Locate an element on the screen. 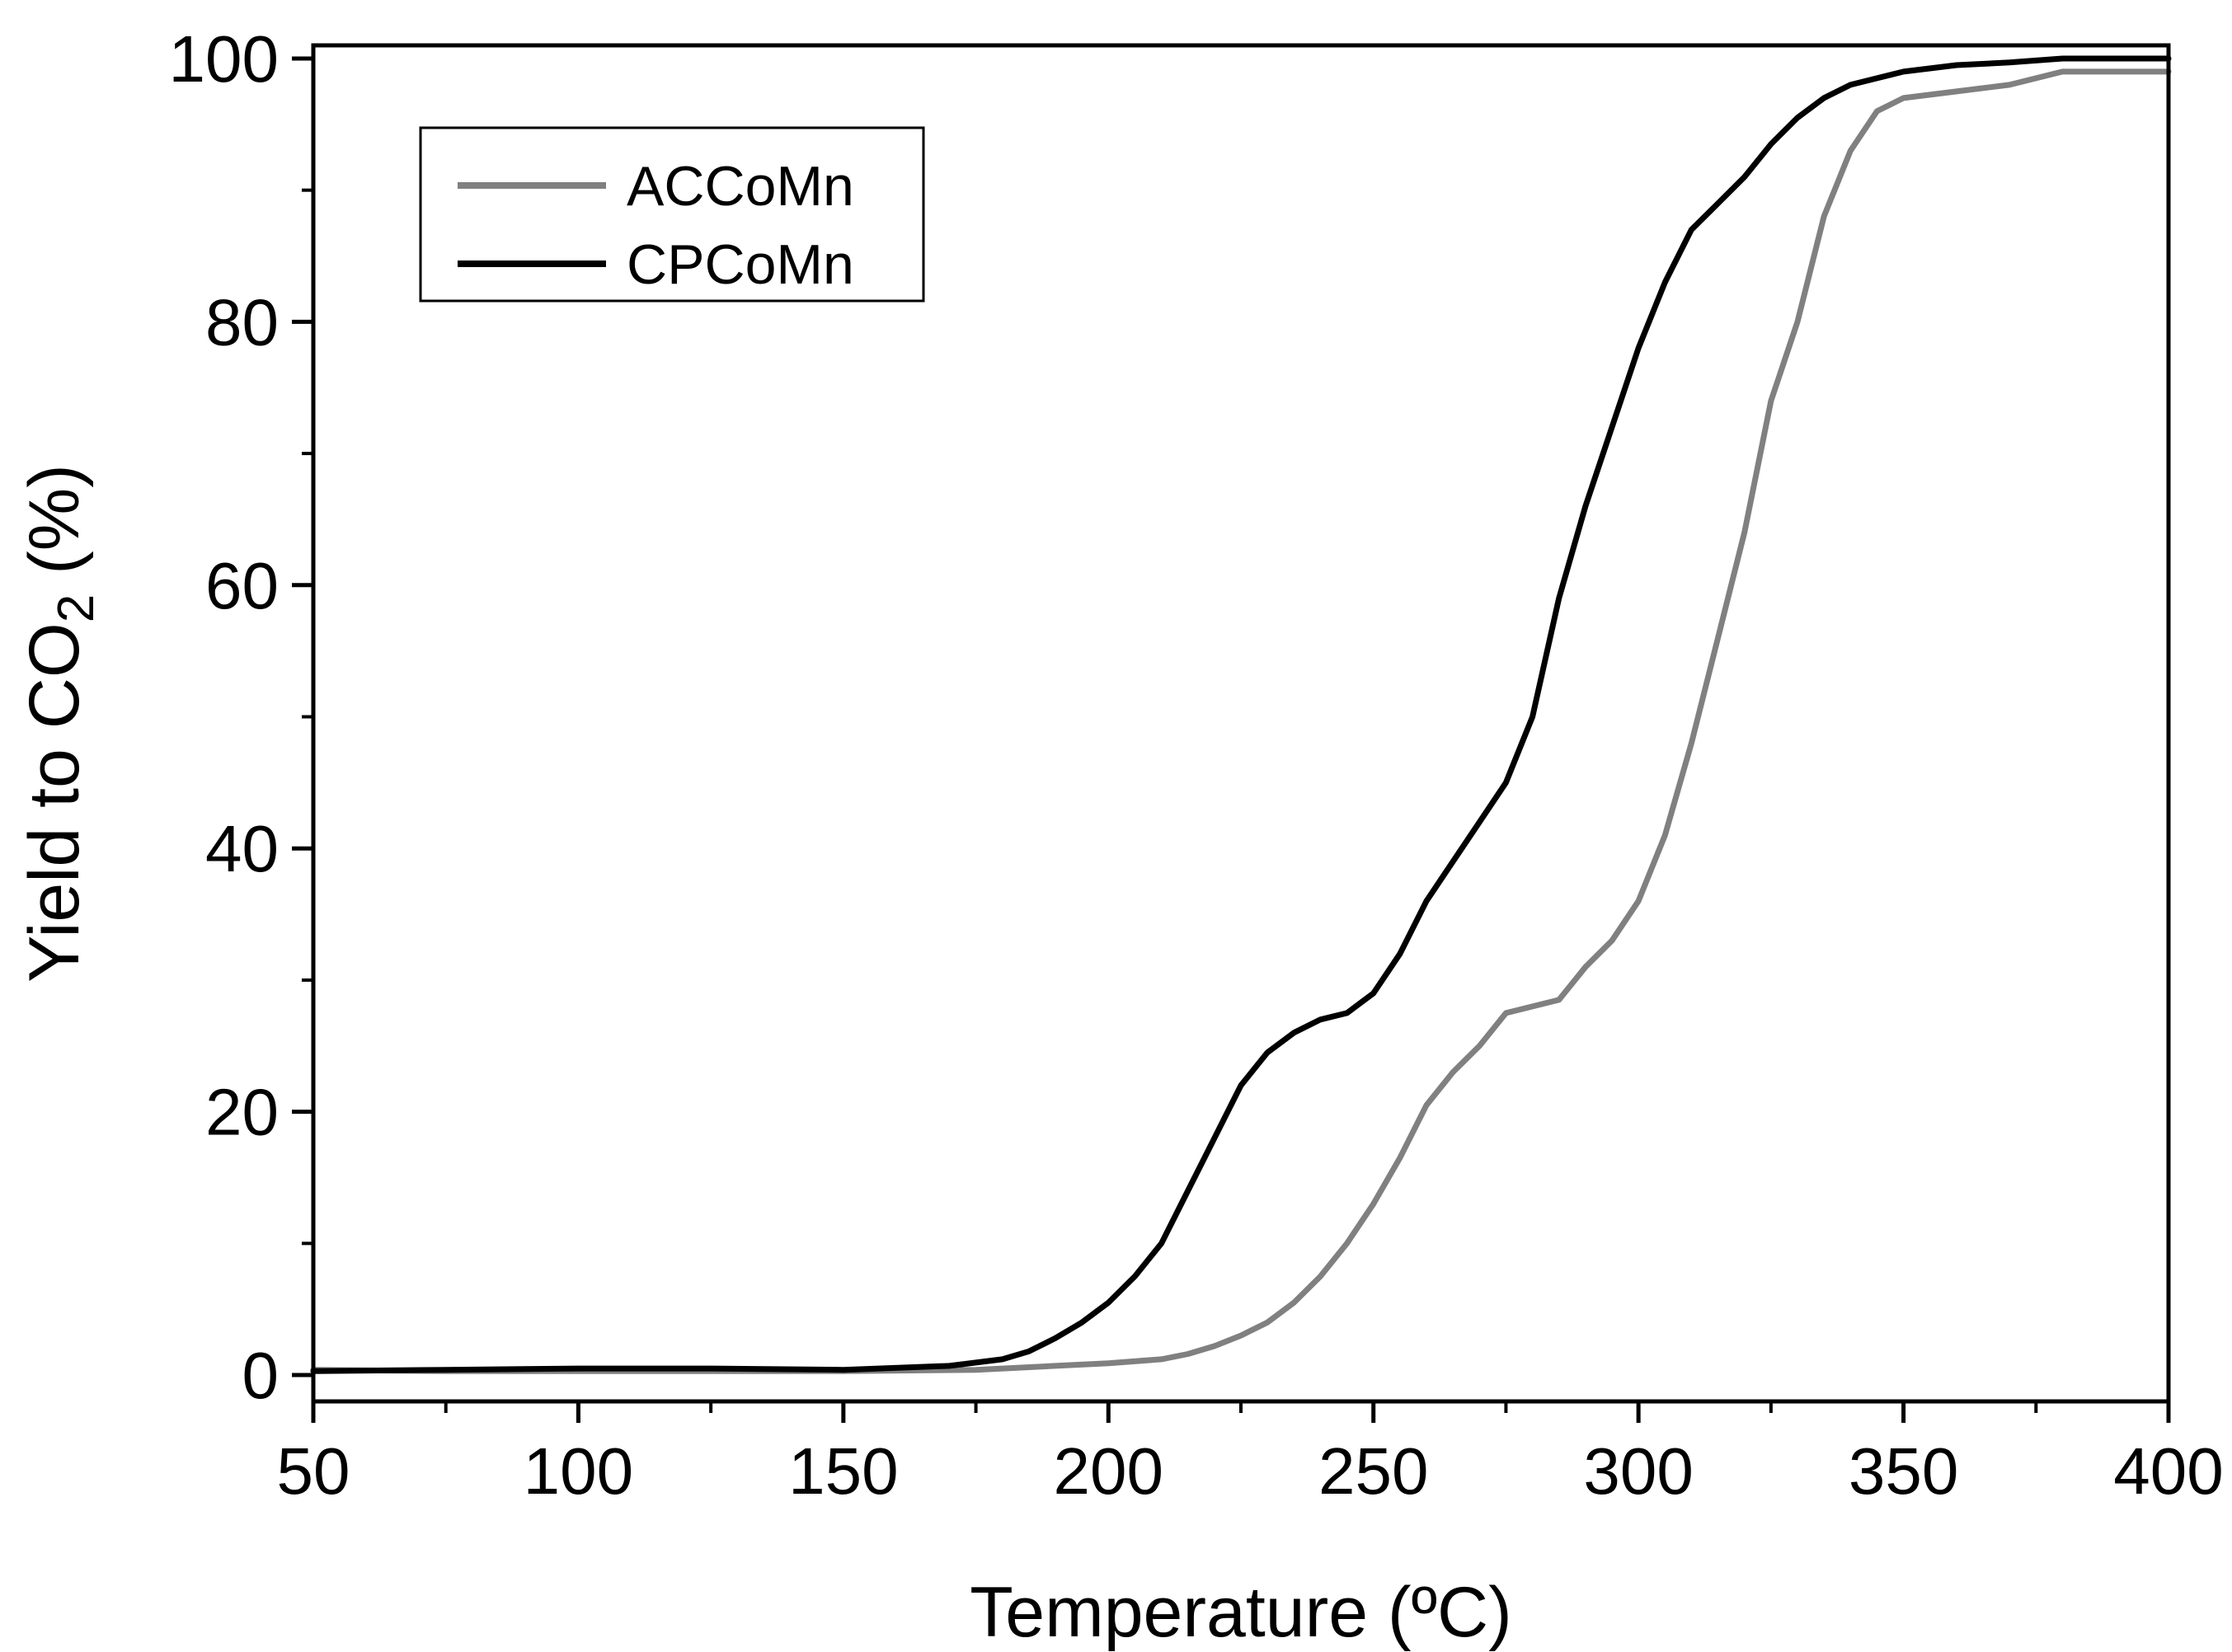 This screenshot has height=1652, width=2232. legend-label-accomn: ACCoMn is located at coordinates (740, 186).